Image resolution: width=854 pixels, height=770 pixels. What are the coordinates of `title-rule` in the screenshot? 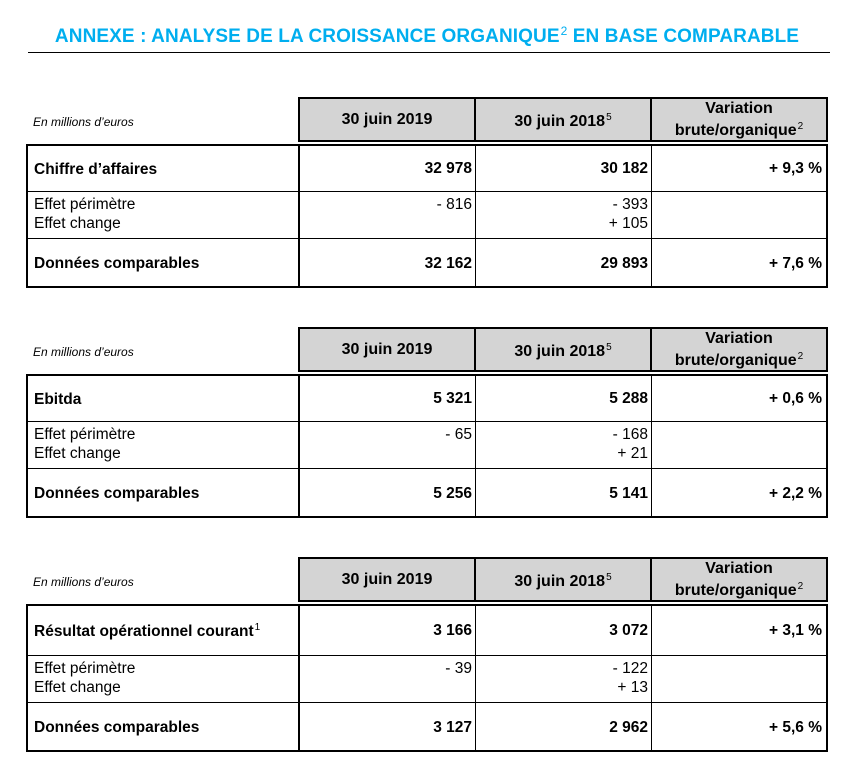 It's located at (429, 52).